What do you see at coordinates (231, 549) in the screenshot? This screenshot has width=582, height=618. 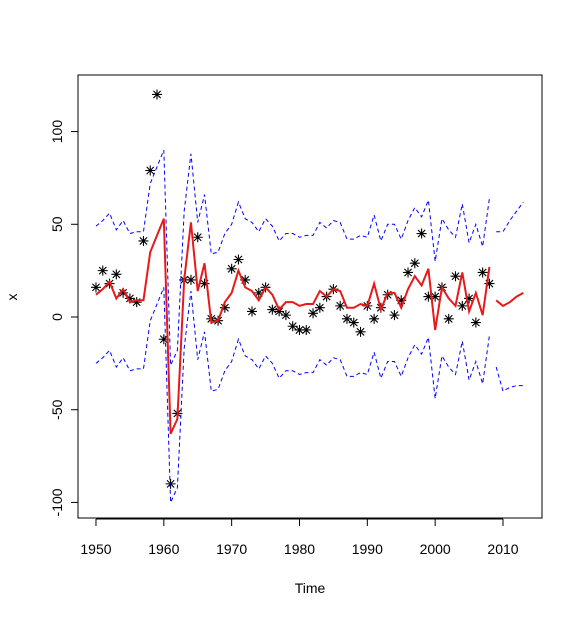 I see `x-tick-label: 1970` at bounding box center [231, 549].